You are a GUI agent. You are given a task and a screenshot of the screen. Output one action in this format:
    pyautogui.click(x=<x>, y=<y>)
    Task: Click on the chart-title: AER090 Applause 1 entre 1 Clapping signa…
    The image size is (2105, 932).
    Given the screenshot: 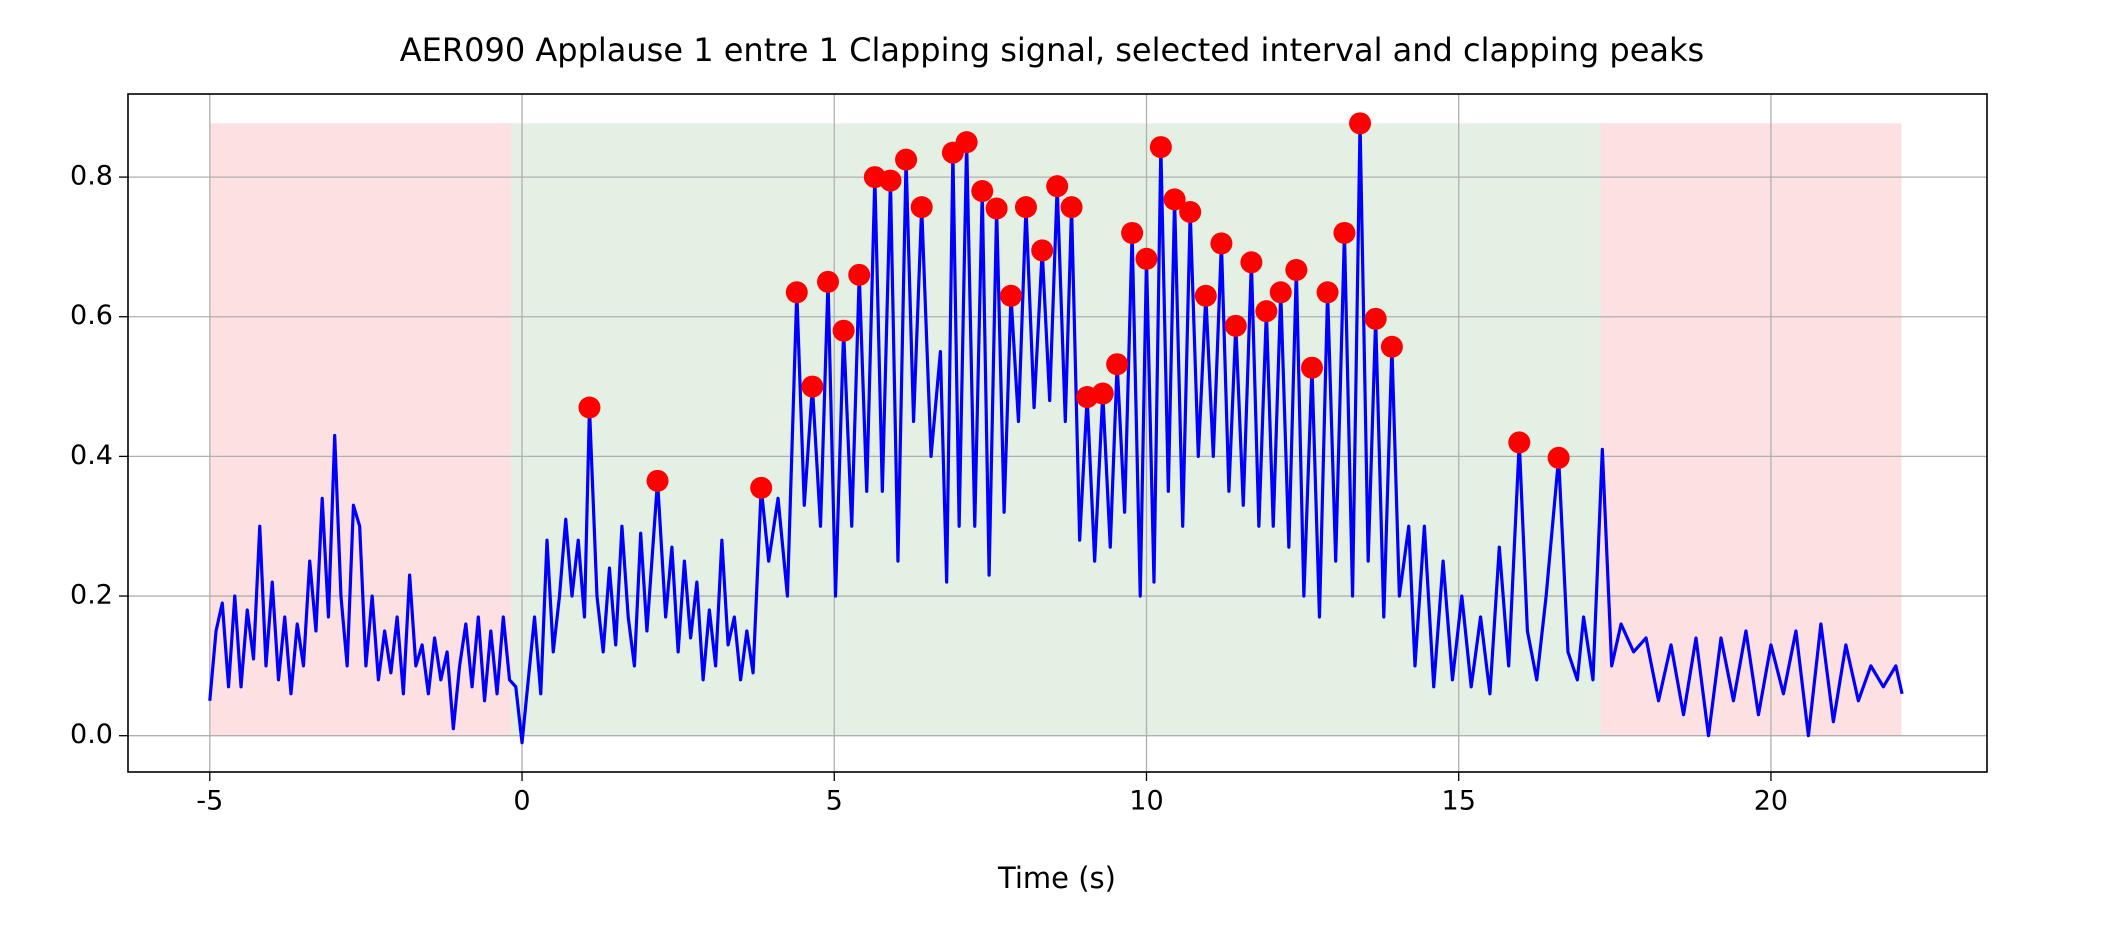 What is the action you would take?
    pyautogui.click(x=1052, y=50)
    